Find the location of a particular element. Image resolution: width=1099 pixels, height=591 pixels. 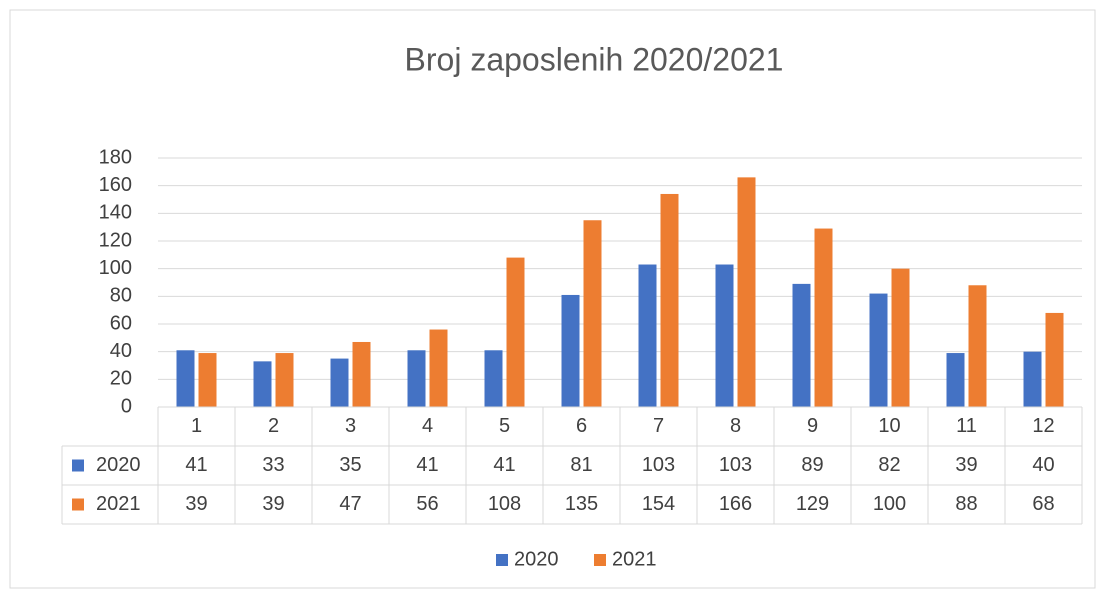

table-cell: 166 is located at coordinates (735, 504).